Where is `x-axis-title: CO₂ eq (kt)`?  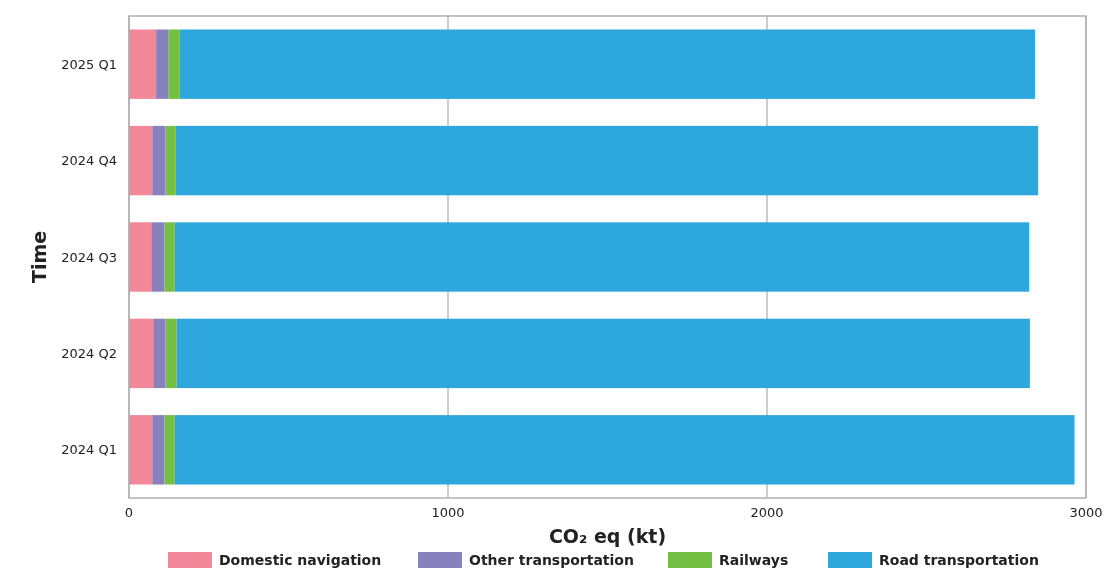
x-axis-title: CO₂ eq (kt) is located at coordinates (607, 536).